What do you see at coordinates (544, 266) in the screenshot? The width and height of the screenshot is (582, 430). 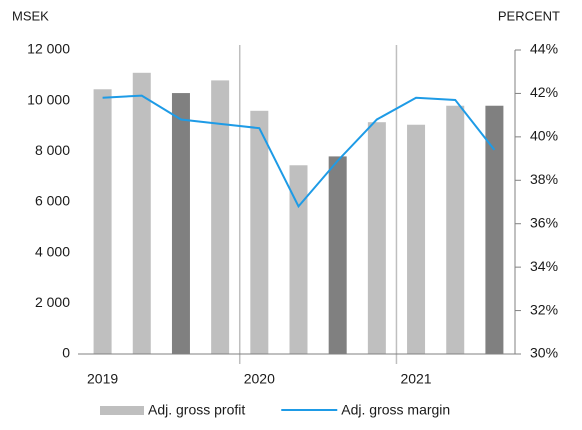 I see `y2-tick-label: 34%` at bounding box center [544, 266].